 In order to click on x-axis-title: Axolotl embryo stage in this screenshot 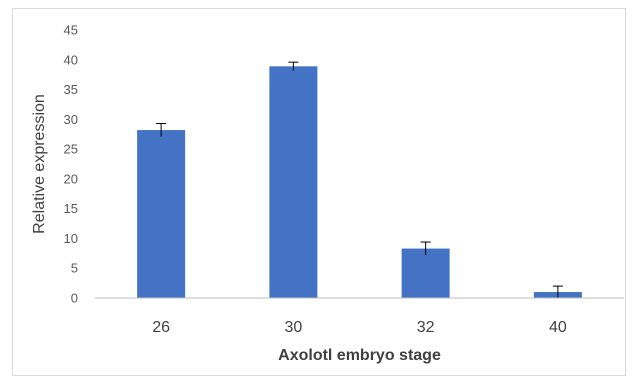, I will do `click(359, 355)`.